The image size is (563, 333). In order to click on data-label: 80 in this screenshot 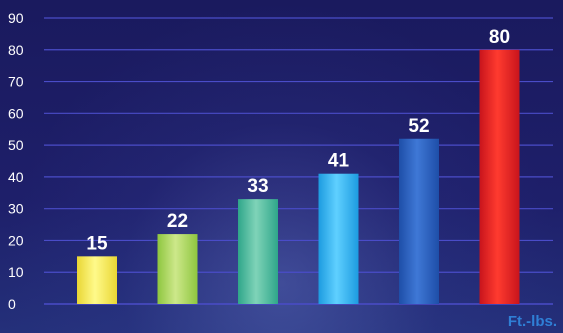, I will do `click(499, 37)`.